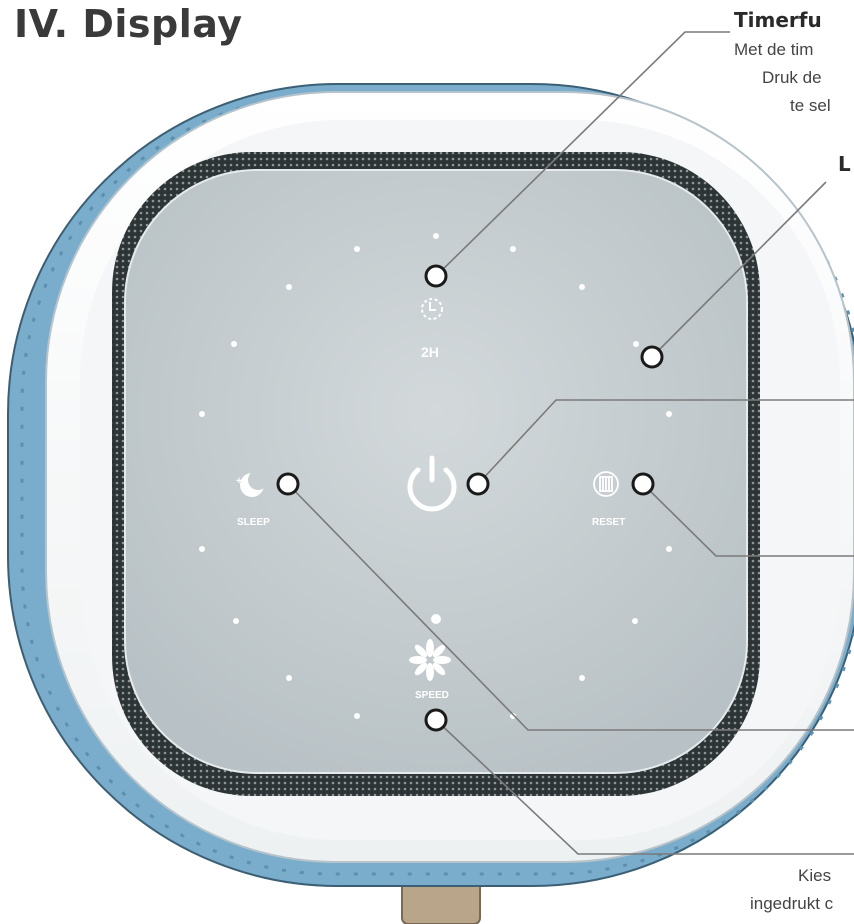  What do you see at coordinates (432, 309) in the screenshot?
I see `timer-icon` at bounding box center [432, 309].